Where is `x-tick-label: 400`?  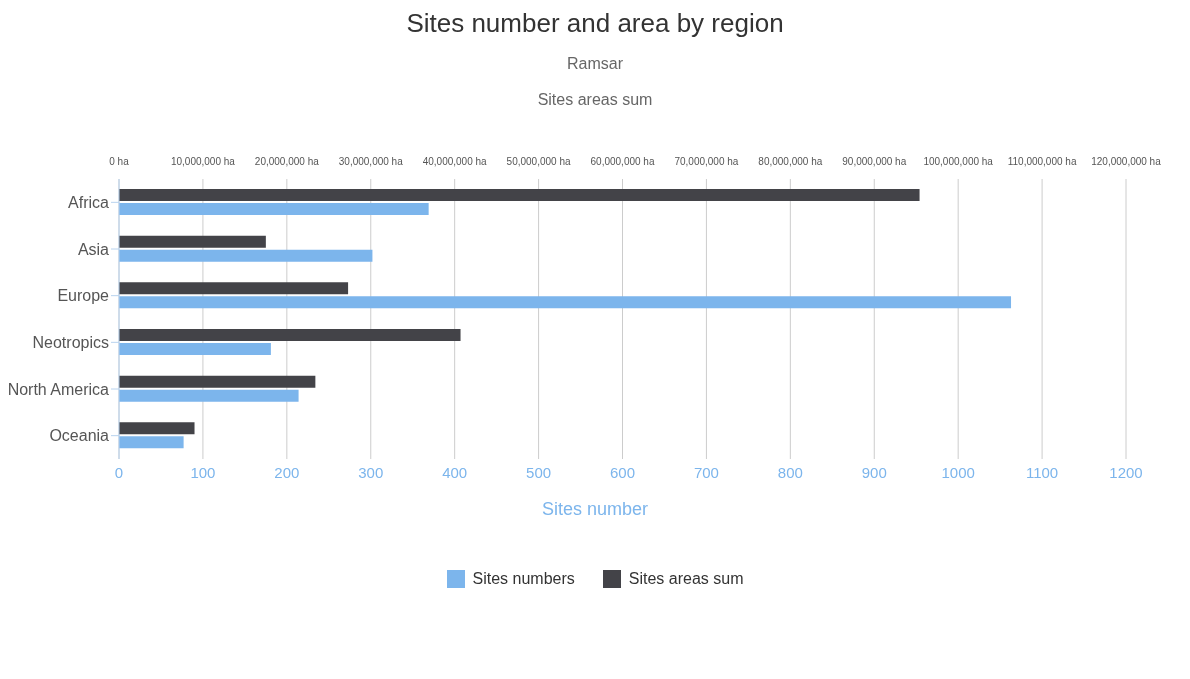
x-tick-label: 400 is located at coordinates (455, 472).